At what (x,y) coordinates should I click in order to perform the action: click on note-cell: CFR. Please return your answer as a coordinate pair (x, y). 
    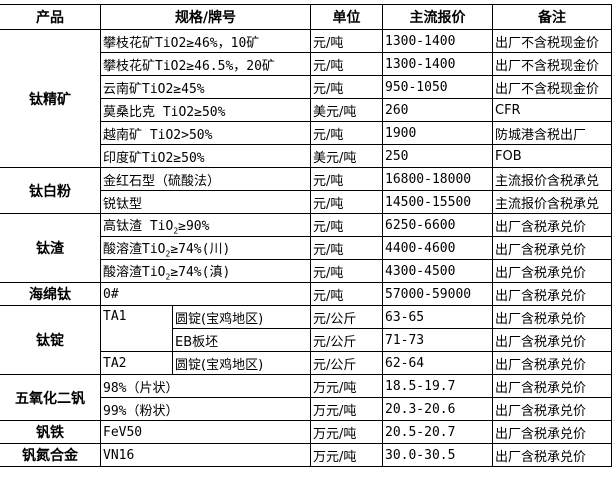
    Looking at the image, I should click on (552, 110).